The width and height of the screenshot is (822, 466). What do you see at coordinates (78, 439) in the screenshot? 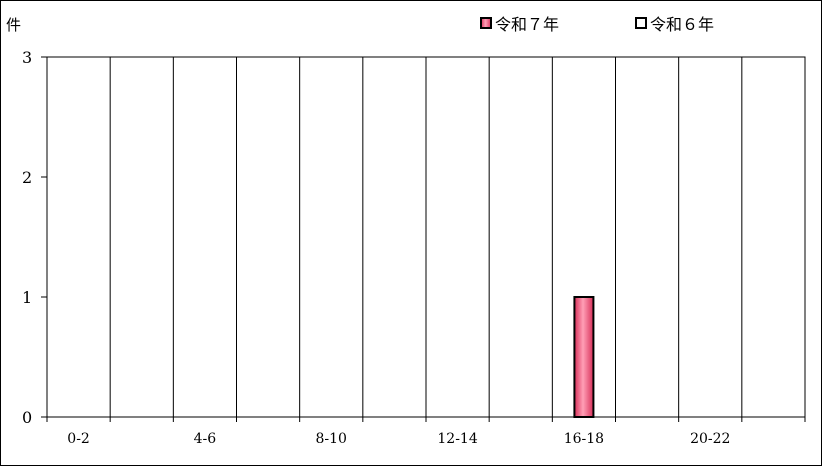
I see `x-tick-label: 0-2` at bounding box center [78, 439].